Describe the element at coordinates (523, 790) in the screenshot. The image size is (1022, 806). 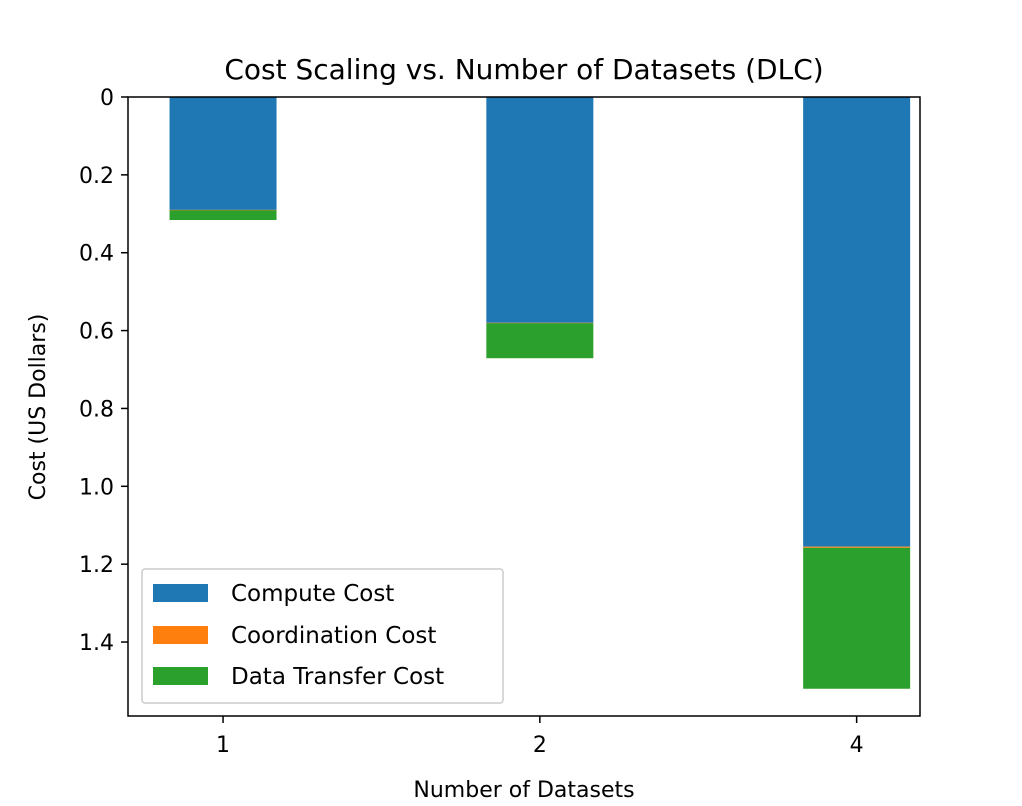
I see `x-axis-label: Number of Datasets` at that location.